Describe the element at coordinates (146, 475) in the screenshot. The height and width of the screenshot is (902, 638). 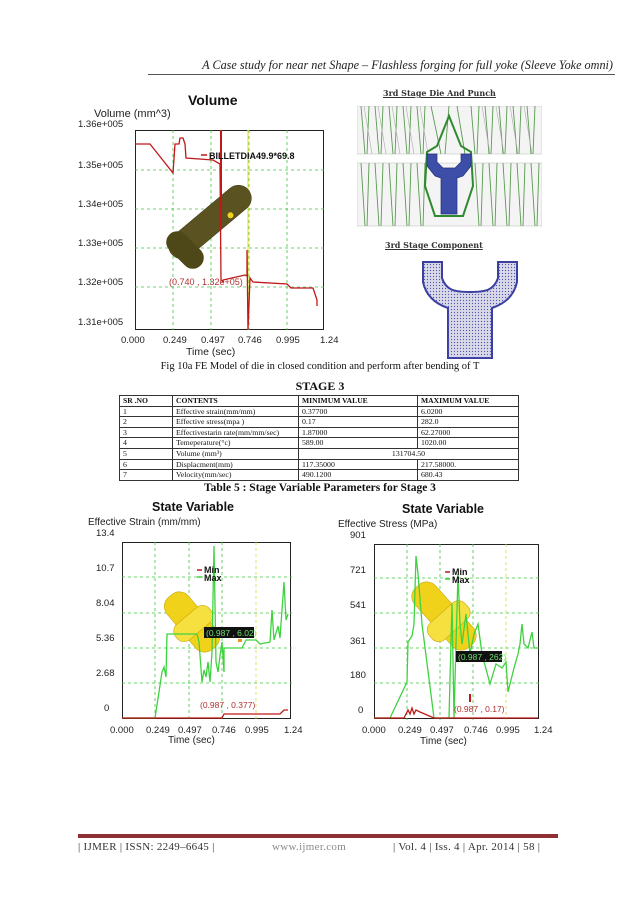
I see `cell-sr: 7` at that location.